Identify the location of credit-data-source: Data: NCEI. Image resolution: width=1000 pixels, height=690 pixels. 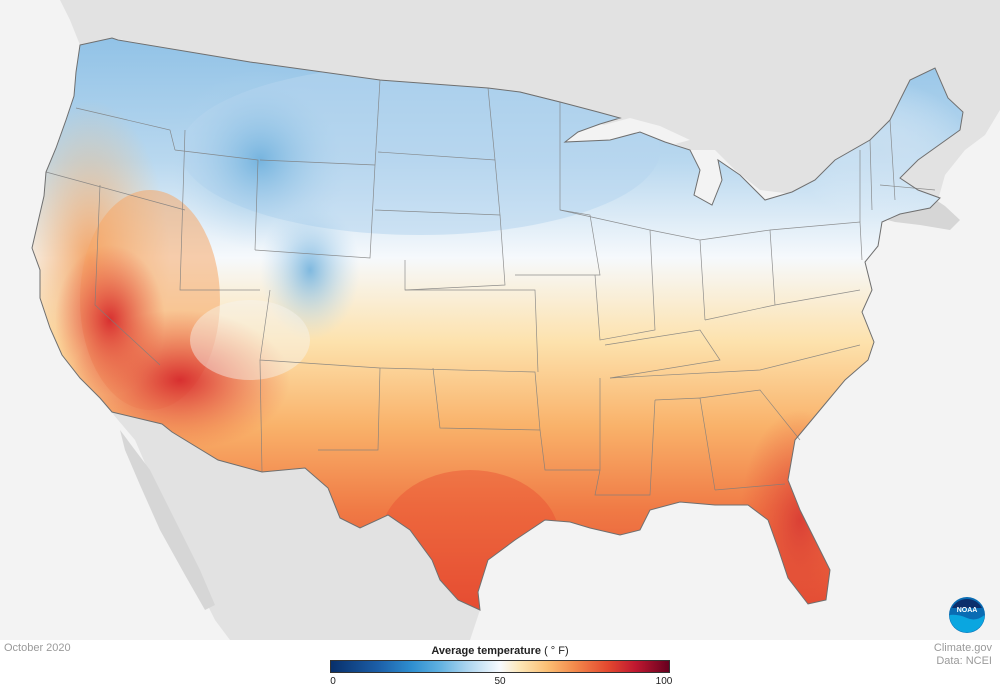
(964, 661).